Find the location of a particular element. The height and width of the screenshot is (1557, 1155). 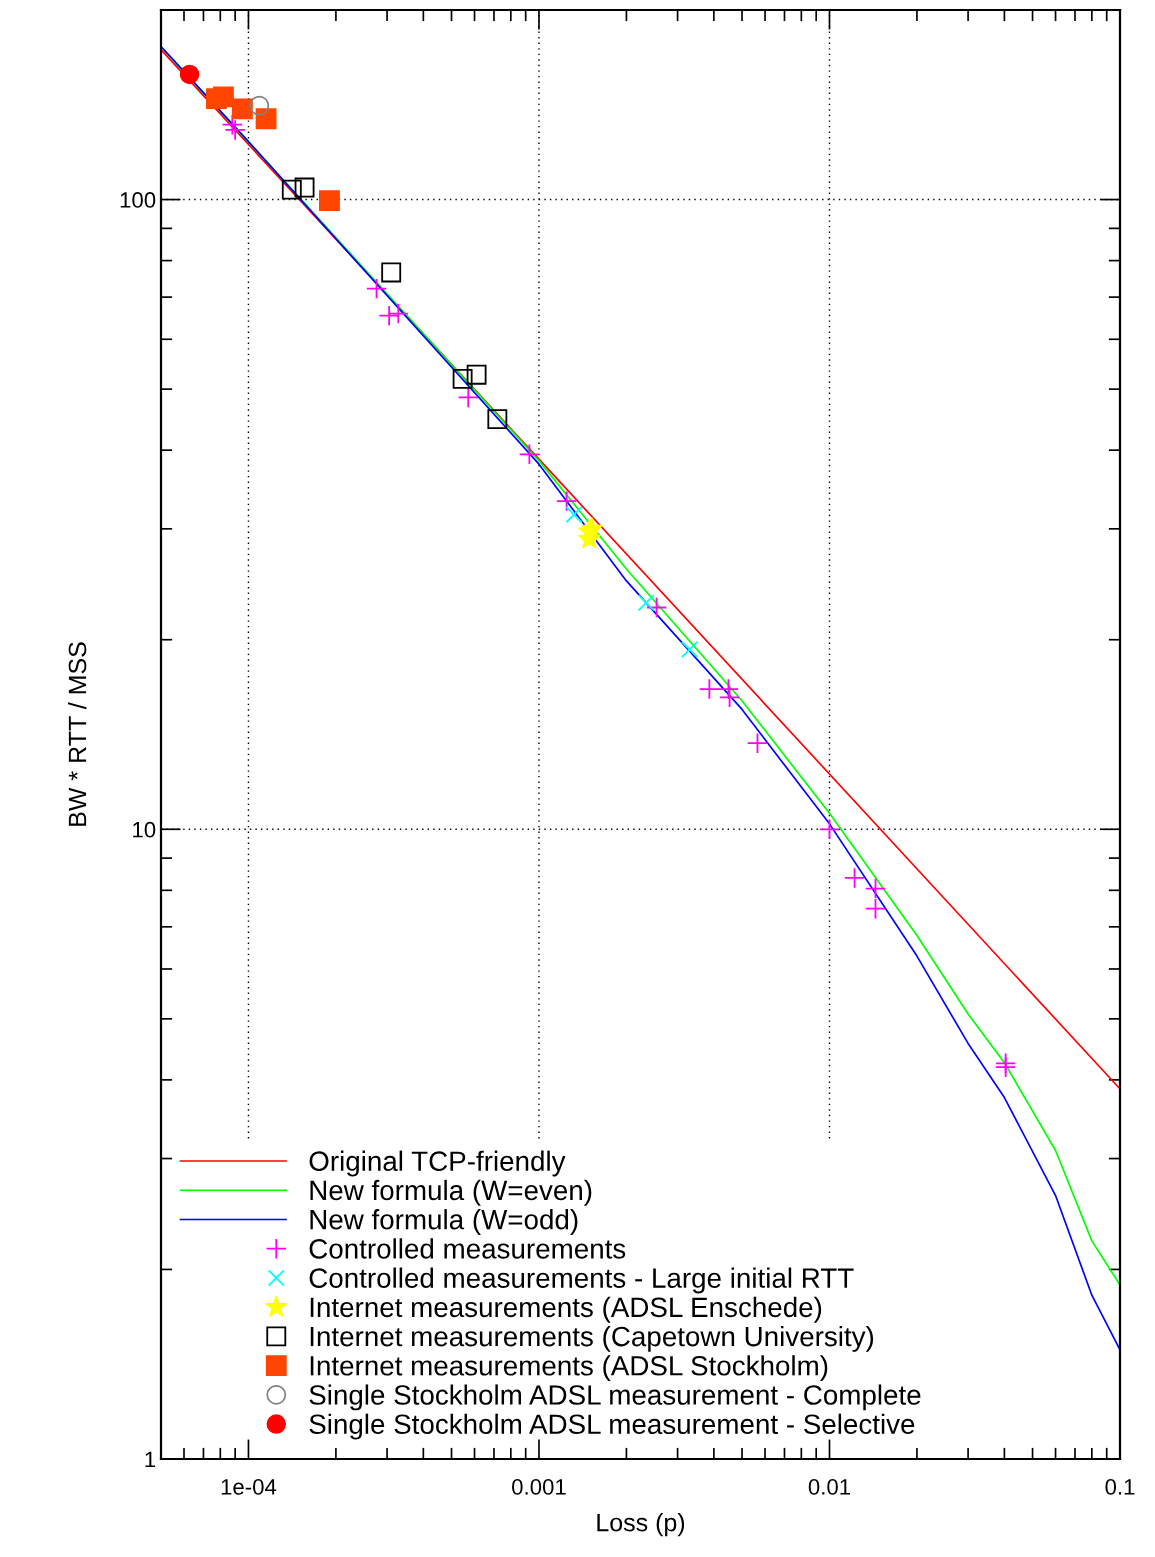

legend-label: New formula (W=odd) is located at coordinates (444, 1222).